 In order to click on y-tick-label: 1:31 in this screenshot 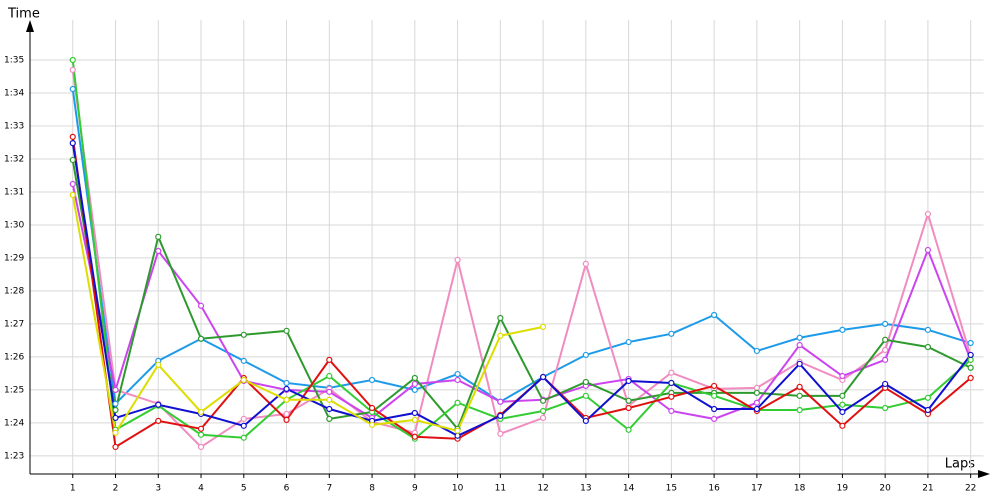, I will do `click(14, 192)`.